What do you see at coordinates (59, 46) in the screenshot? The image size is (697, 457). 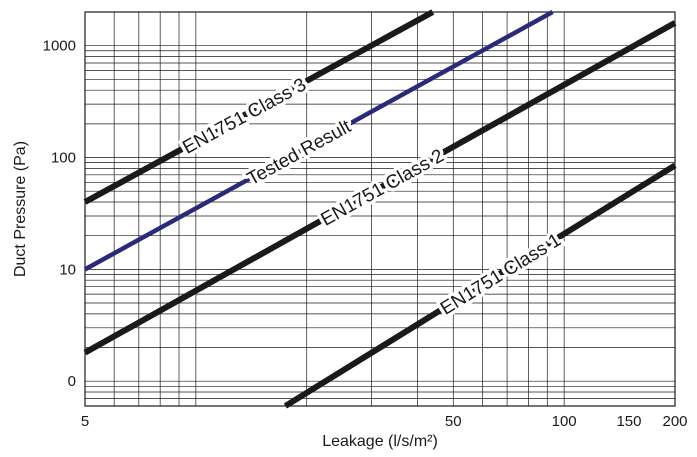 I see `y-tick-label: 1000` at bounding box center [59, 46].